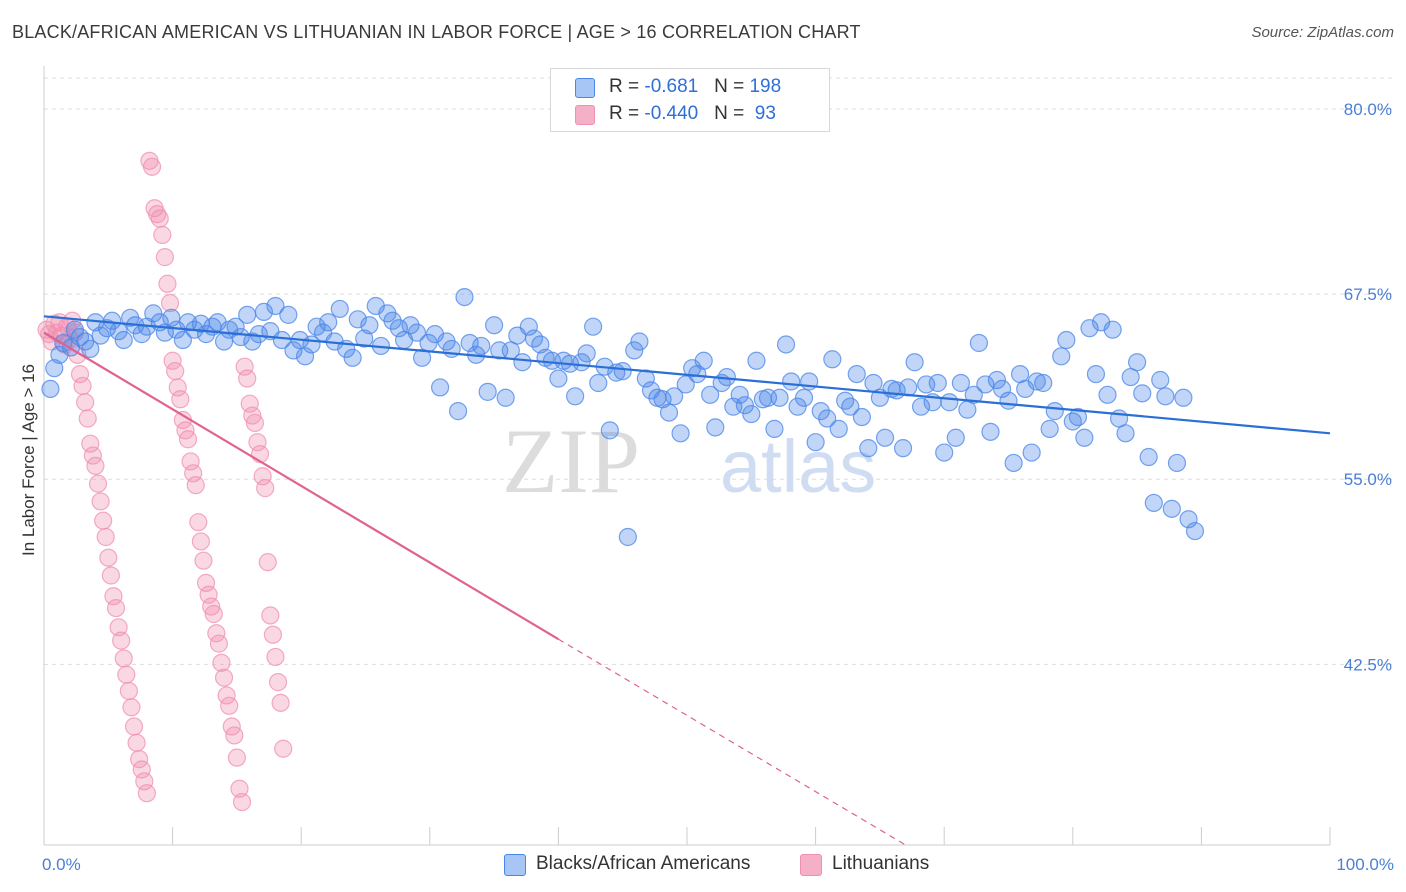 The height and width of the screenshot is (892, 1406). What do you see at coordinates (762, 113) in the screenshot?
I see `legend-n-value: 93` at bounding box center [762, 113].